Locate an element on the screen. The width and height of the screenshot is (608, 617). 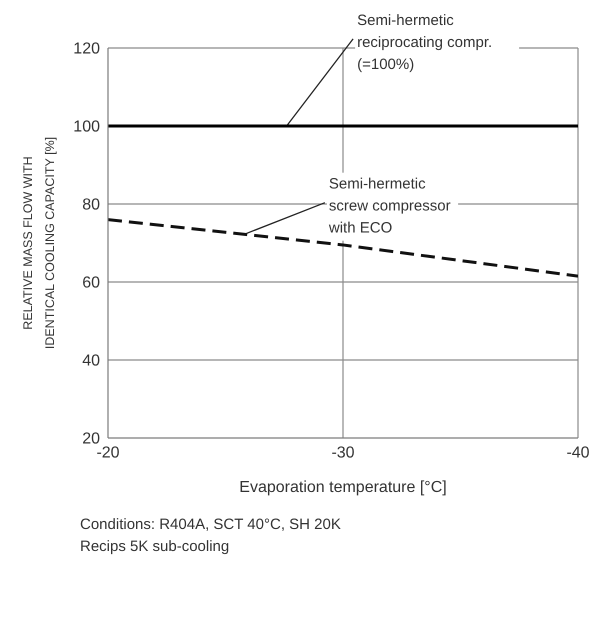
y-tick-label: 120 is located at coordinates (86, 49).